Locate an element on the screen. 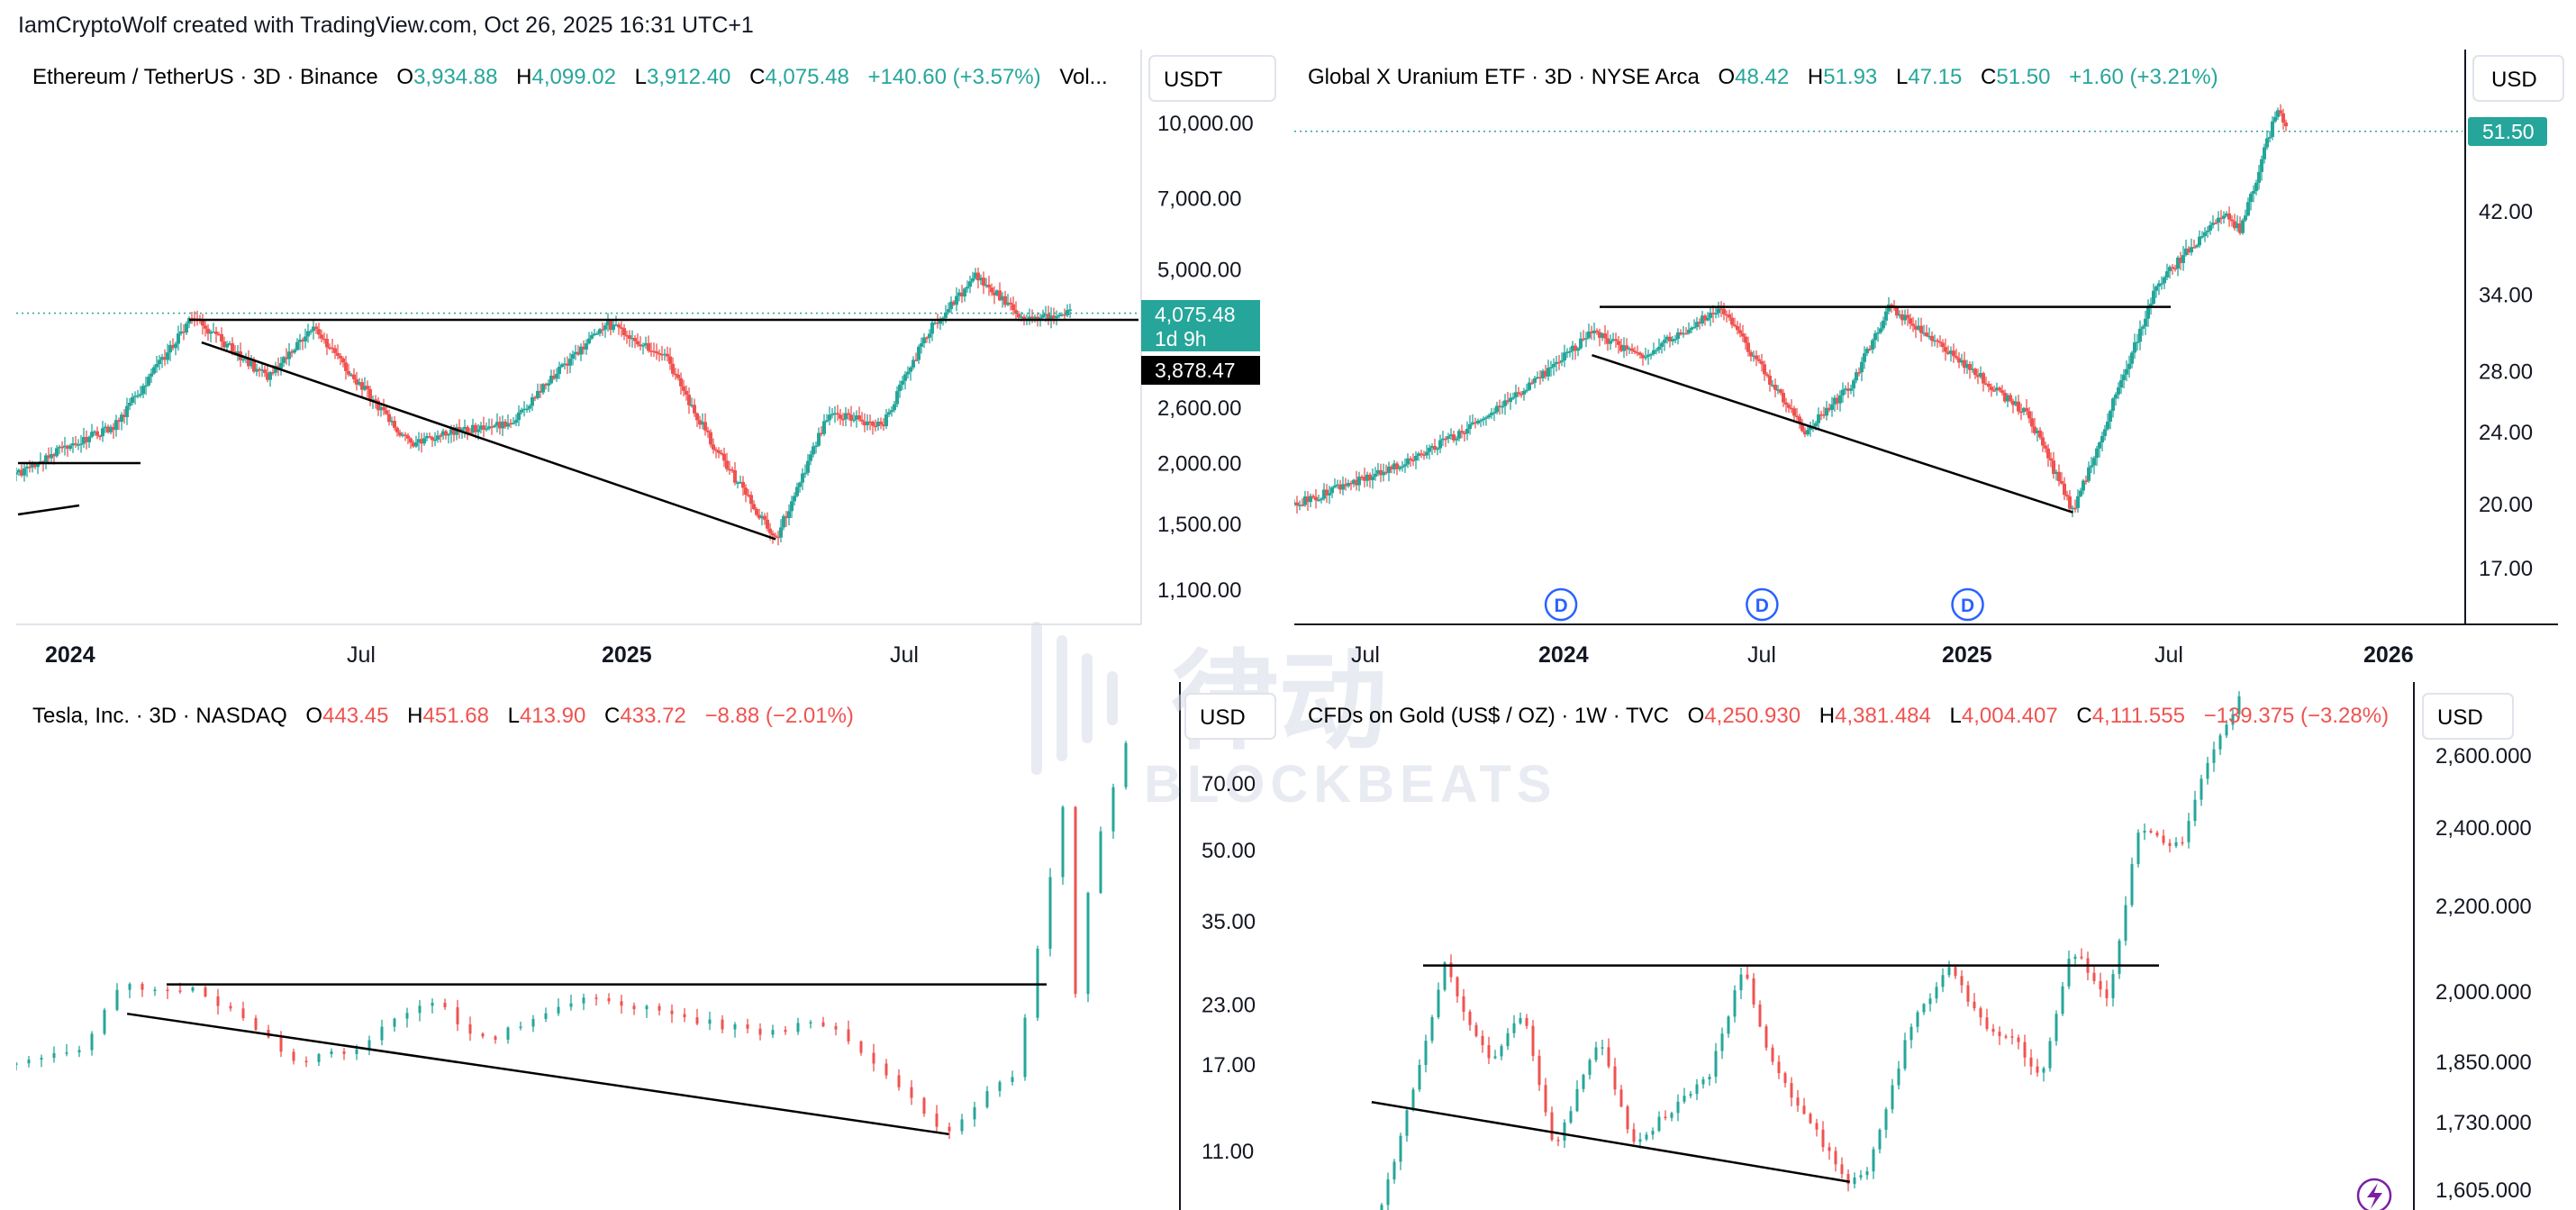 Image resolution: width=2576 pixels, height=1210 pixels. eth-high: 4,099.02 is located at coordinates (574, 77).